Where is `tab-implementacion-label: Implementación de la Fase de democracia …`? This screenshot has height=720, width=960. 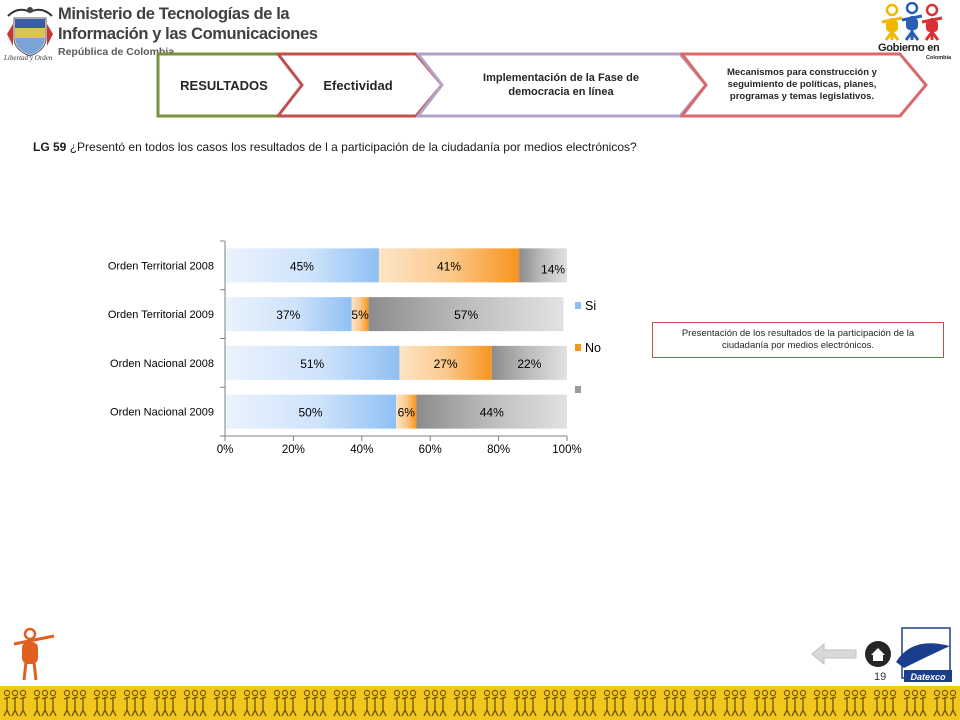 tab-implementacion-label: Implementación de la Fase de democracia … is located at coordinates (561, 85).